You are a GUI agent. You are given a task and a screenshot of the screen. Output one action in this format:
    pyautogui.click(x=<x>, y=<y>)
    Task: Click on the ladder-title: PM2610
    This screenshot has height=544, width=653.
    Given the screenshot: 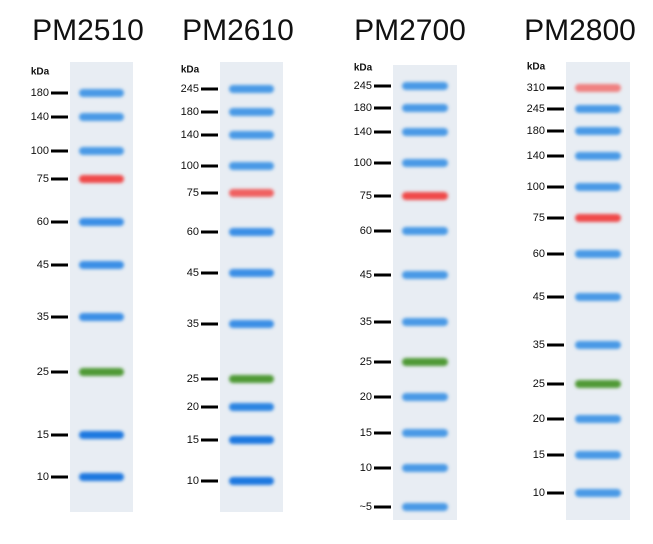 What is the action you would take?
    pyautogui.click(x=238, y=30)
    